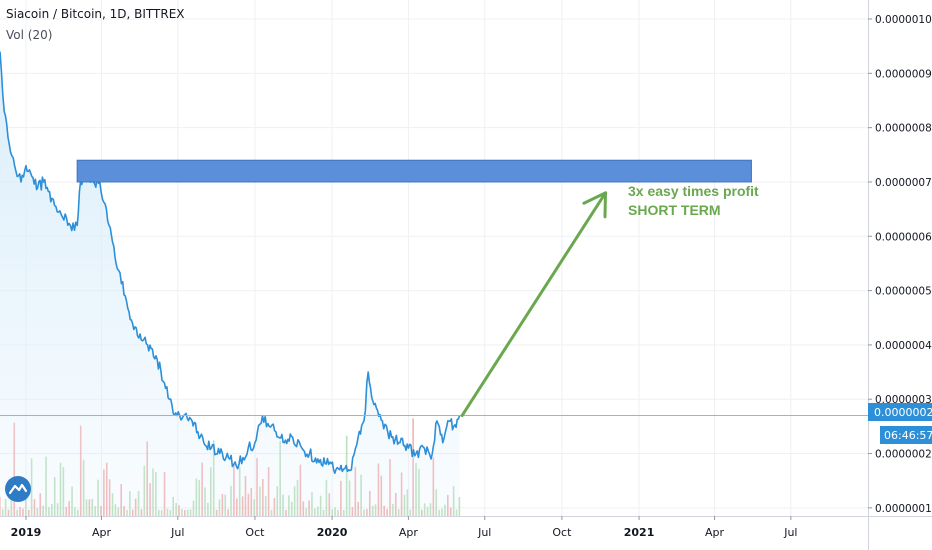 The image size is (932, 550). Describe the element at coordinates (95, 14) in the screenshot. I see `symbol-legend: Siacoin / Bitcoin, 1D, BITTREX` at that location.